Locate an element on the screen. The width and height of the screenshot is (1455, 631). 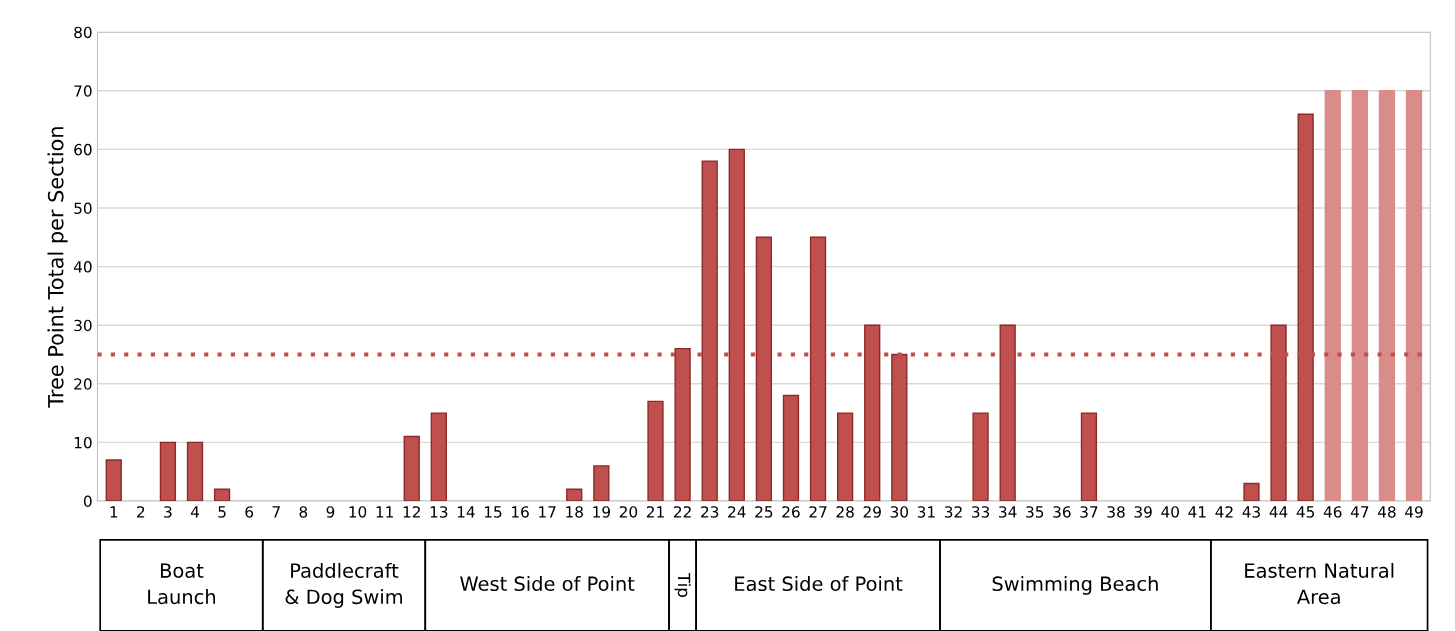
text: Swimming Beach is located at coordinates (1075, 585).